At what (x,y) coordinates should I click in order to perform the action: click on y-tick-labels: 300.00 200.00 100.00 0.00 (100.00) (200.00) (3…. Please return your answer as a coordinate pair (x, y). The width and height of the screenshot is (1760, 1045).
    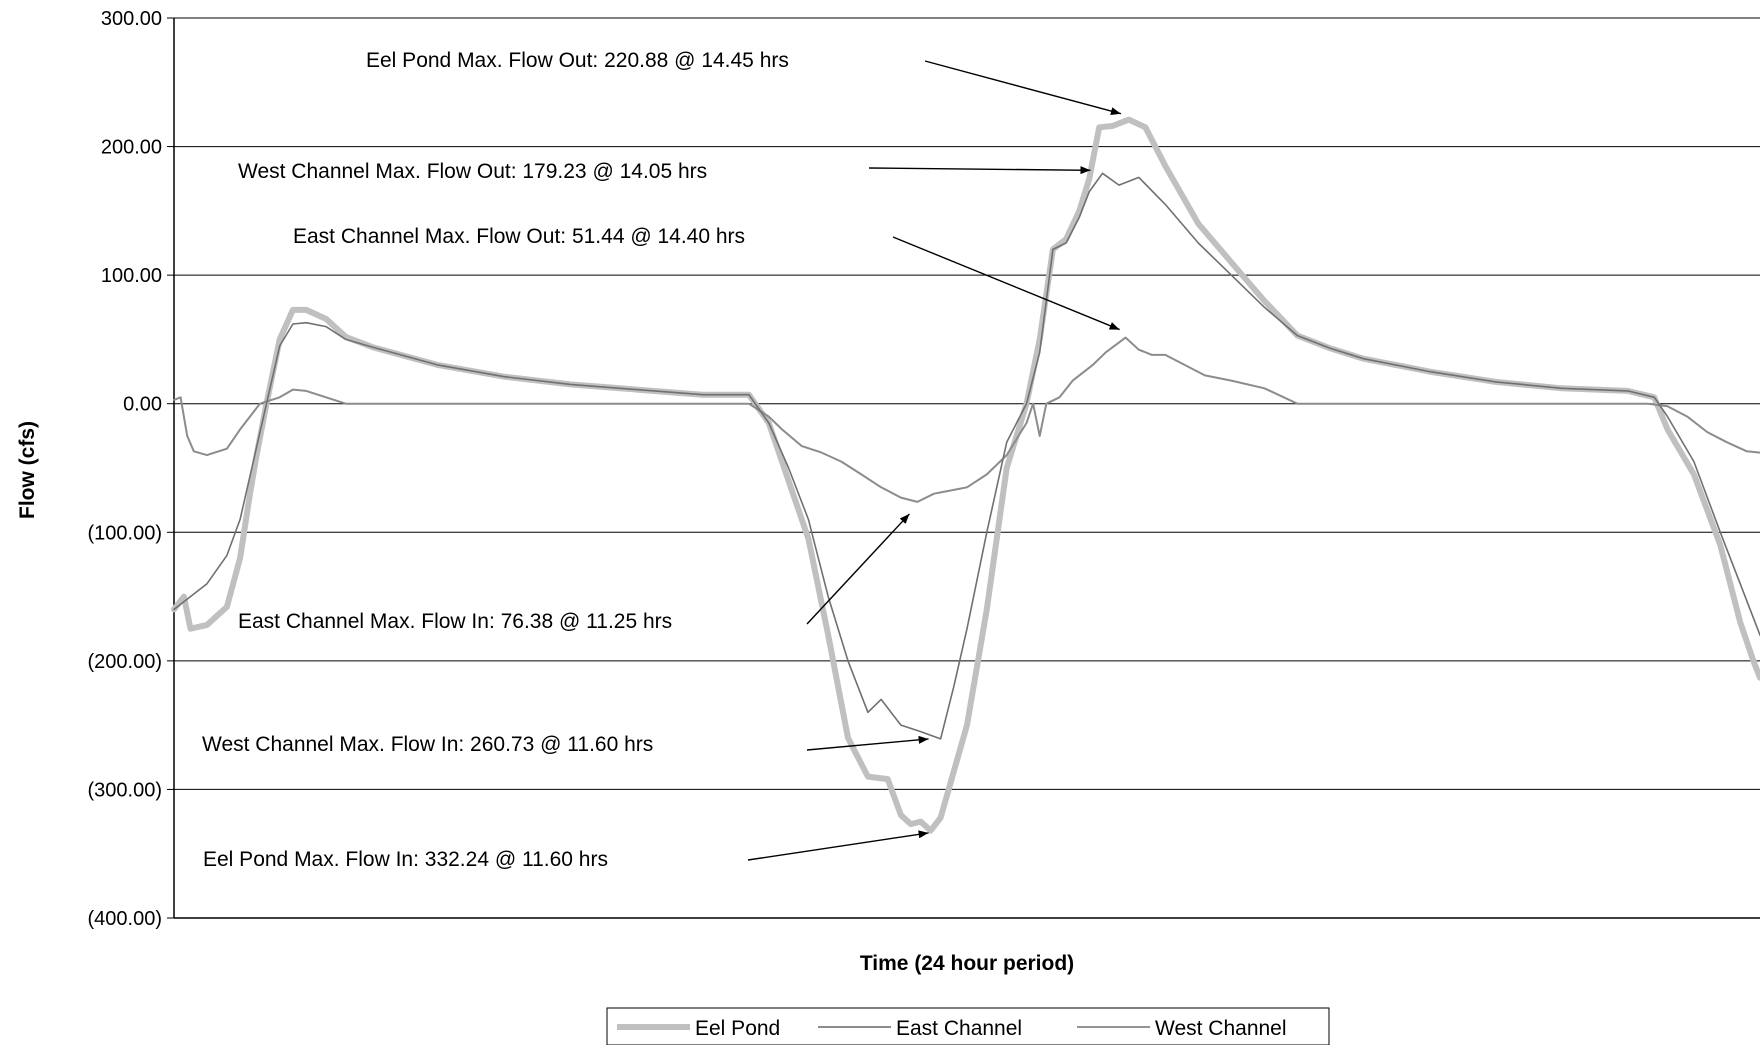
    Looking at the image, I should click on (131, 469).